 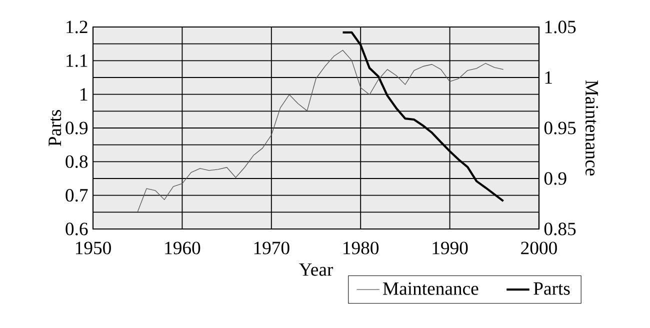 I want to click on y2-axis-title: Maintenance, so click(x=592, y=128).